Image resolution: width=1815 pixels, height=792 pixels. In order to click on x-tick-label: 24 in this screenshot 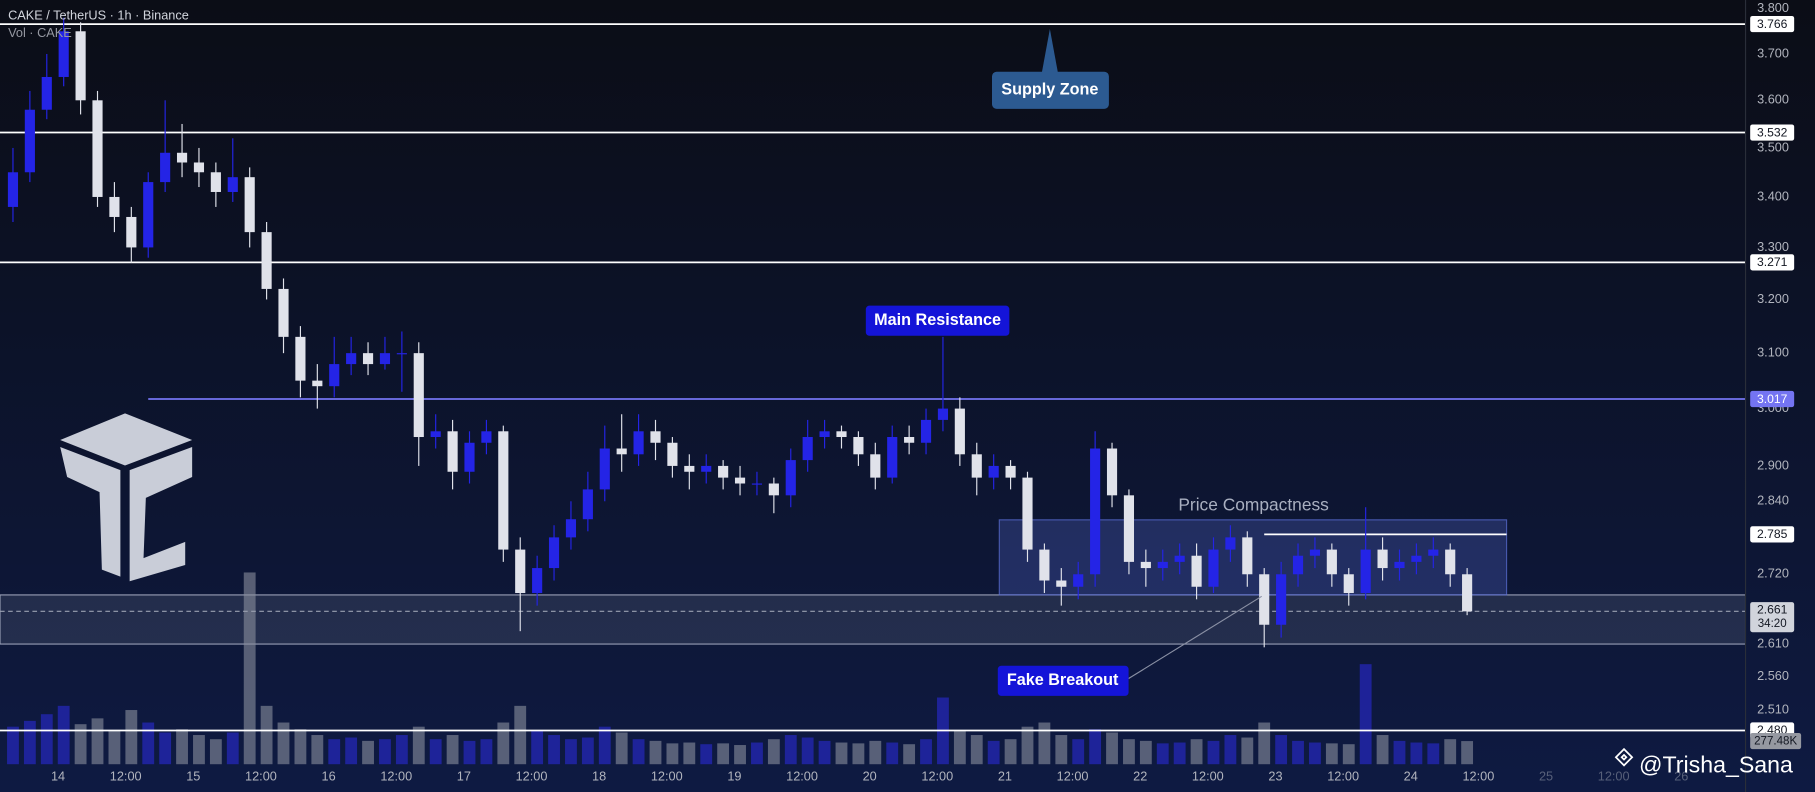, I will do `click(1411, 775)`.